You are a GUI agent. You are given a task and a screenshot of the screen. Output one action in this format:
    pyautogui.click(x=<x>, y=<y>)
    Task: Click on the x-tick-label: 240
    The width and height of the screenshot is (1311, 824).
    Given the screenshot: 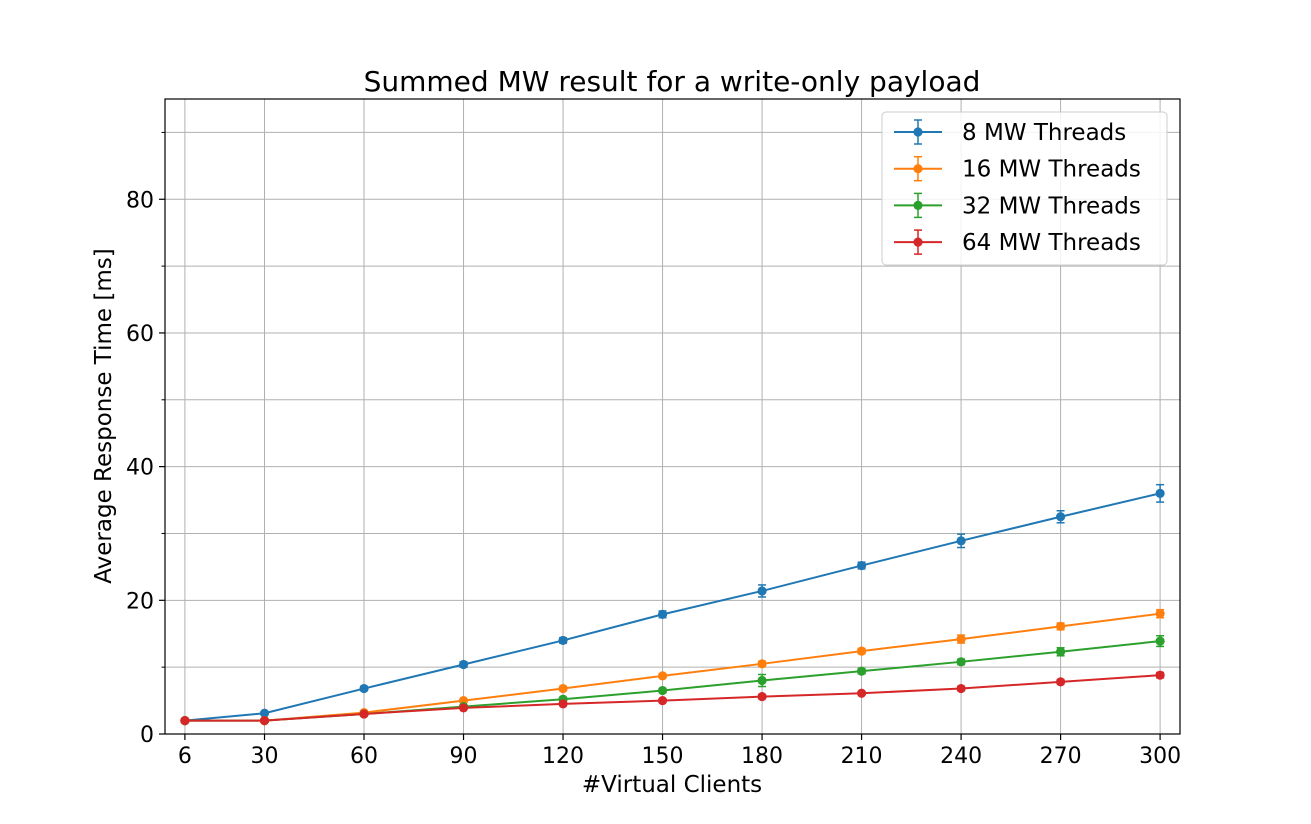 What is the action you would take?
    pyautogui.click(x=961, y=756)
    